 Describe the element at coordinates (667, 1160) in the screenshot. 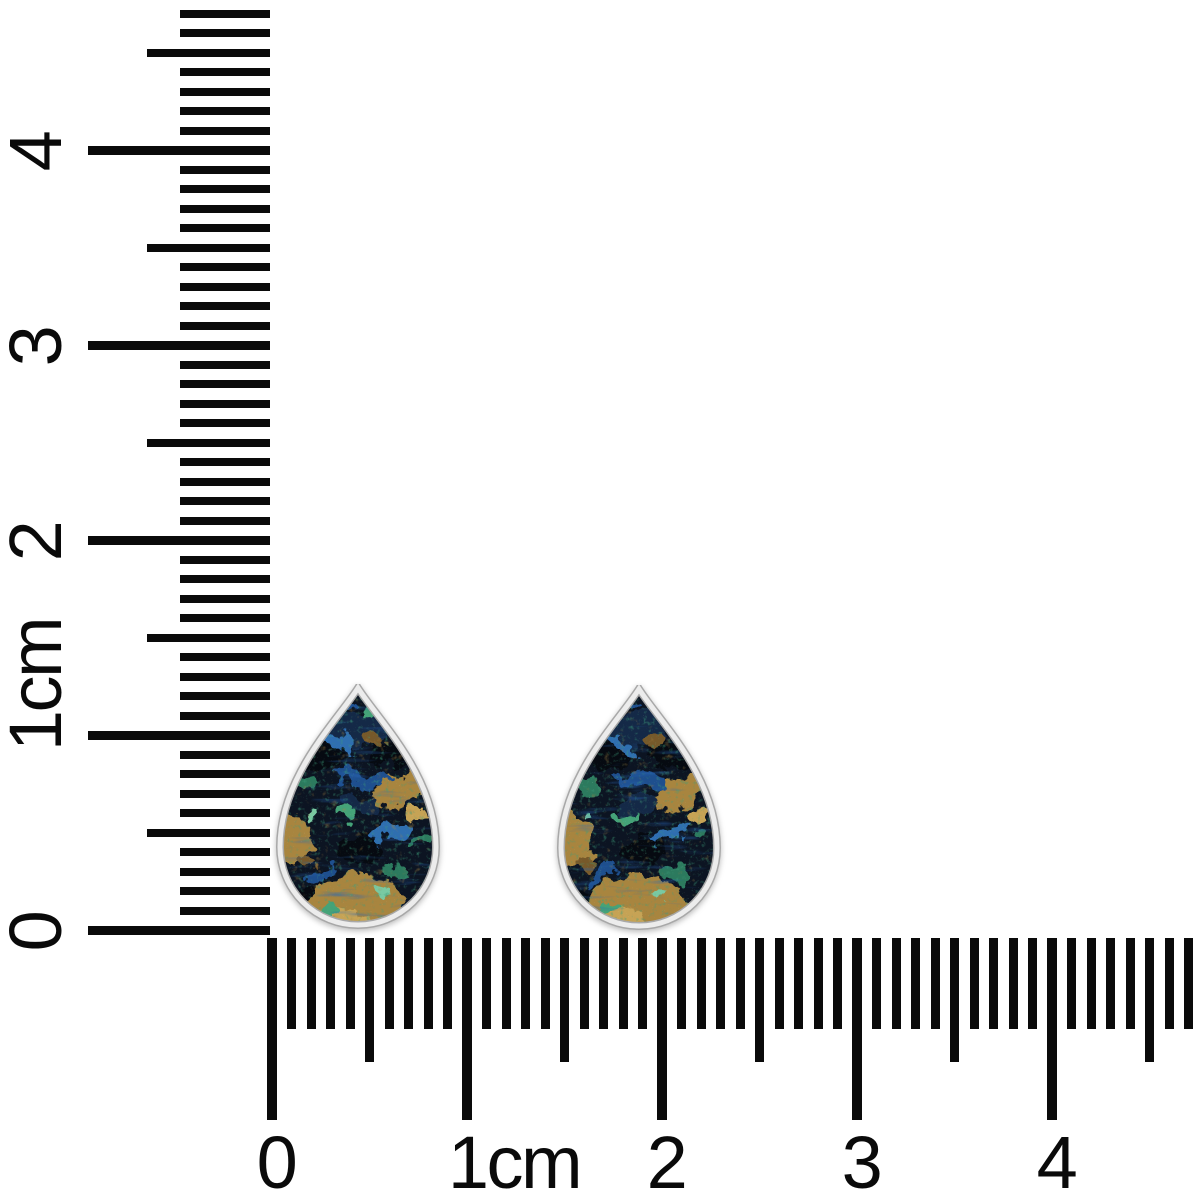

I see `hruler-label-2: 2` at that location.